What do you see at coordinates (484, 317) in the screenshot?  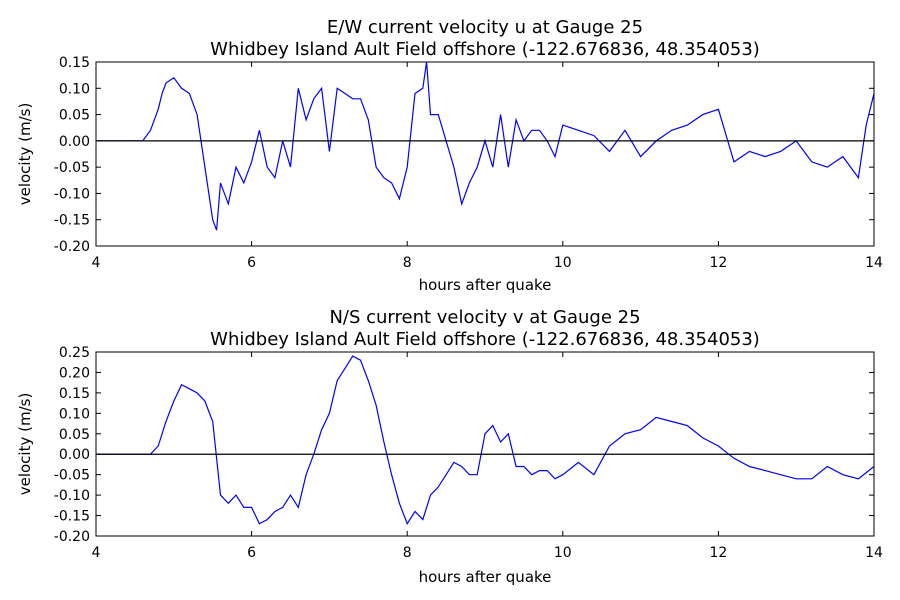 I see `chart-title: N/S current velocity v at Gauge 25` at bounding box center [484, 317].